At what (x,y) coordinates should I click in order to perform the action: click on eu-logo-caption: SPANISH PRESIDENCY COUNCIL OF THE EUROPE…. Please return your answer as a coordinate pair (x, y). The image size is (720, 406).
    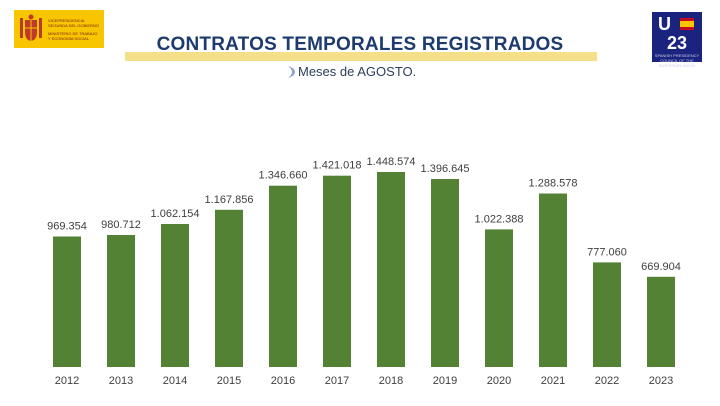
    Looking at the image, I should click on (677, 60).